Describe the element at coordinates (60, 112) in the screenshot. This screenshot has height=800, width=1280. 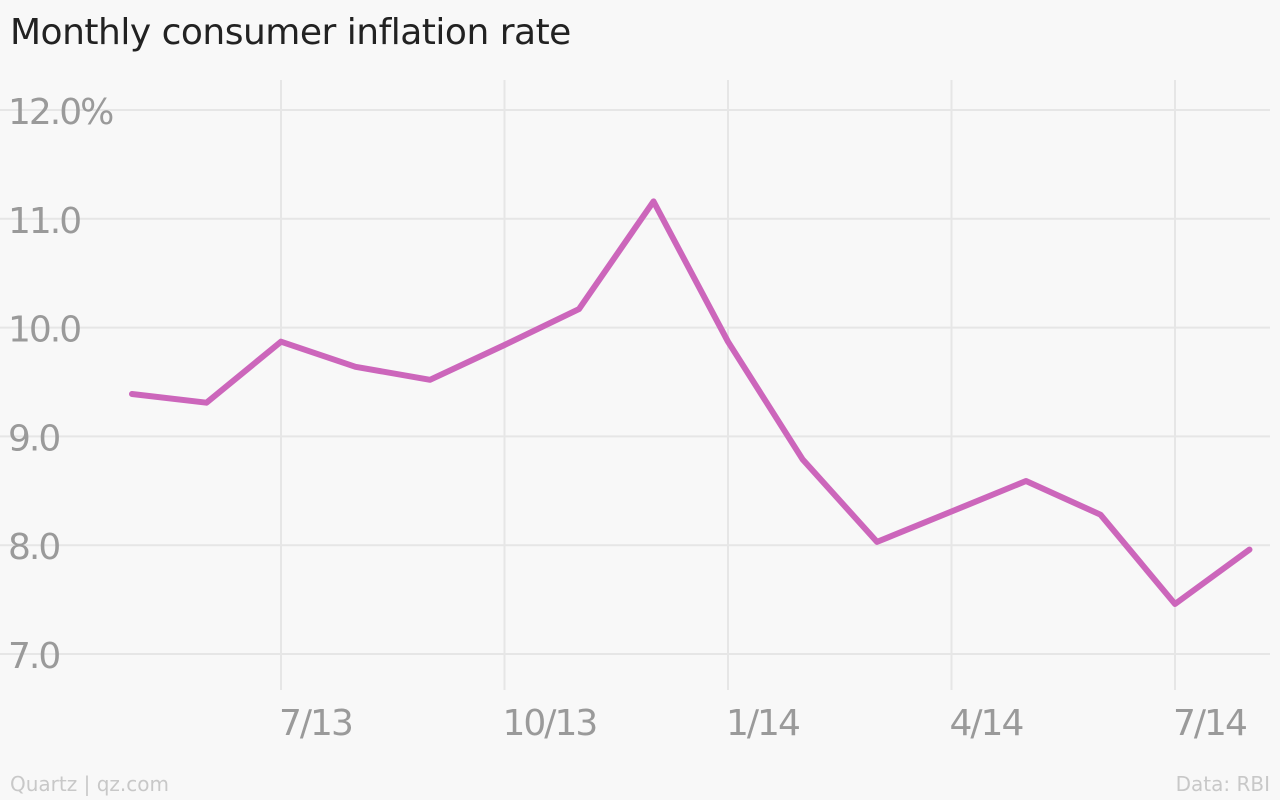
I see `y-tick-label: 12.0%` at that location.